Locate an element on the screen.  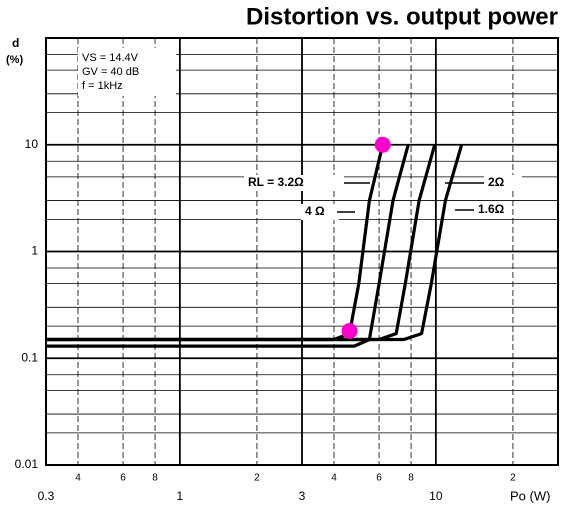
y-label: d is located at coordinates (15, 43).